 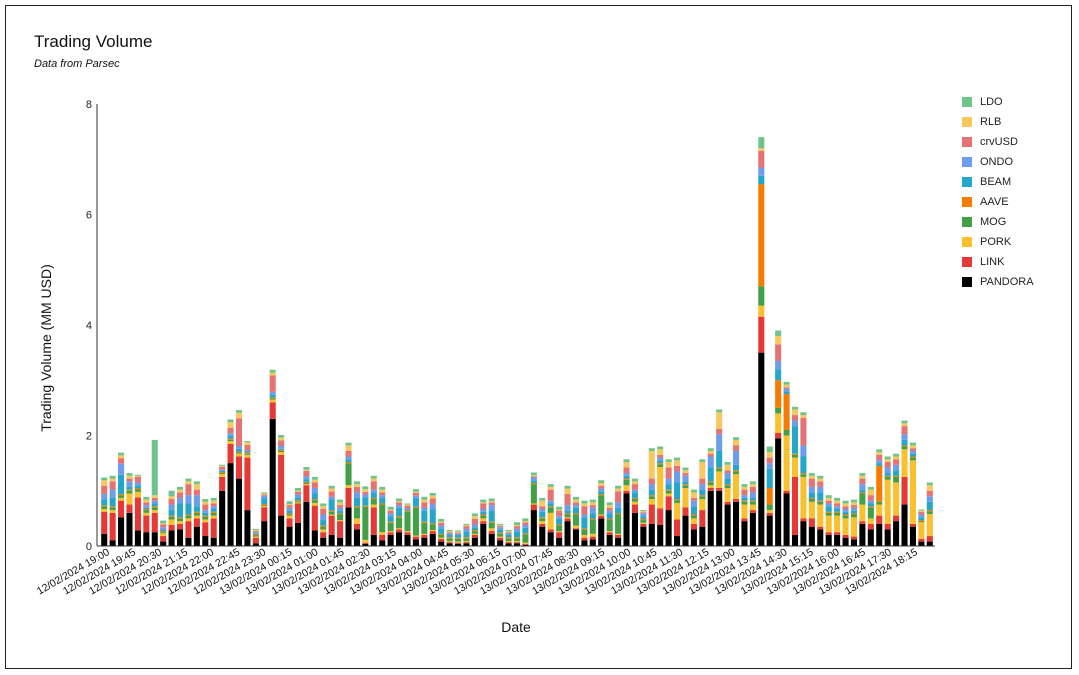 I want to click on y-axis-label: Trading Volume (MM USD), so click(x=46, y=348).